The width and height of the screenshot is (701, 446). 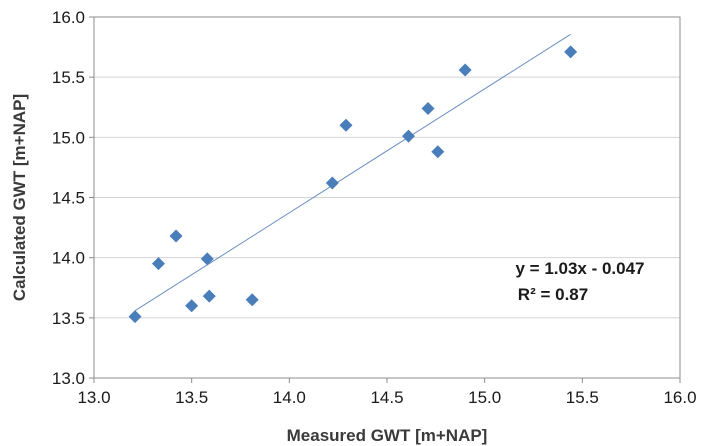 I want to click on y-tick-label: 15.5, so click(x=68, y=77).